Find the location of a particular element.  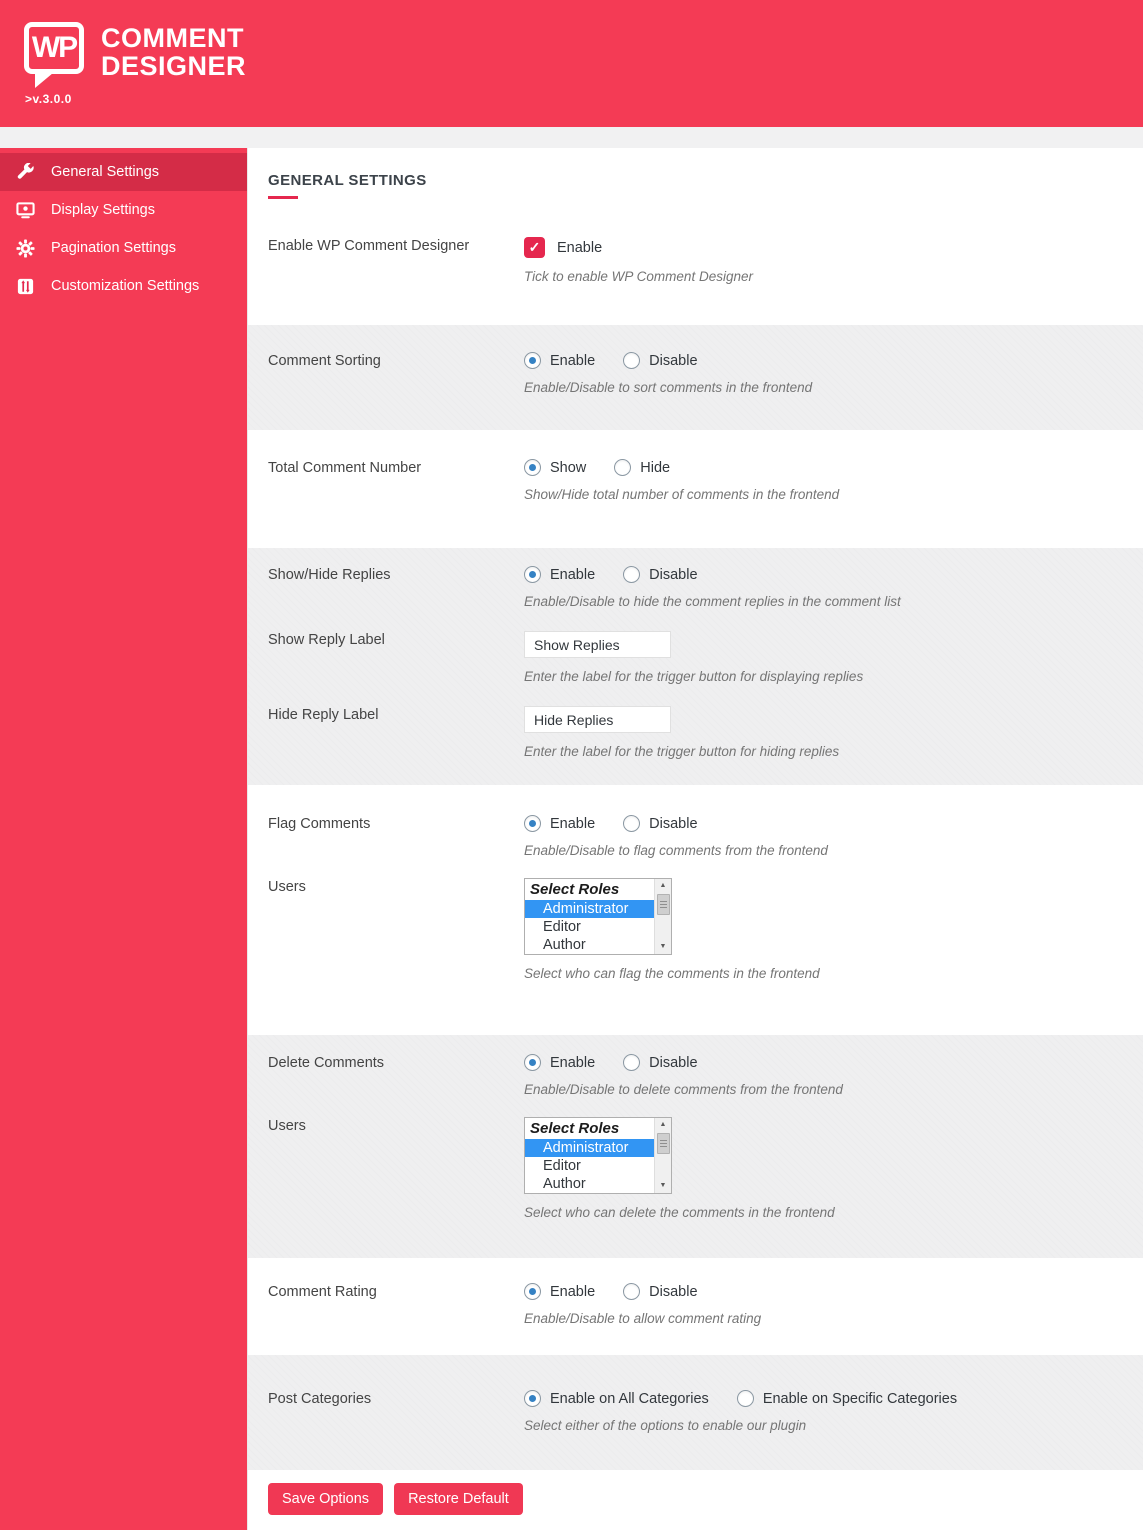

heading-underline is located at coordinates (283, 197).